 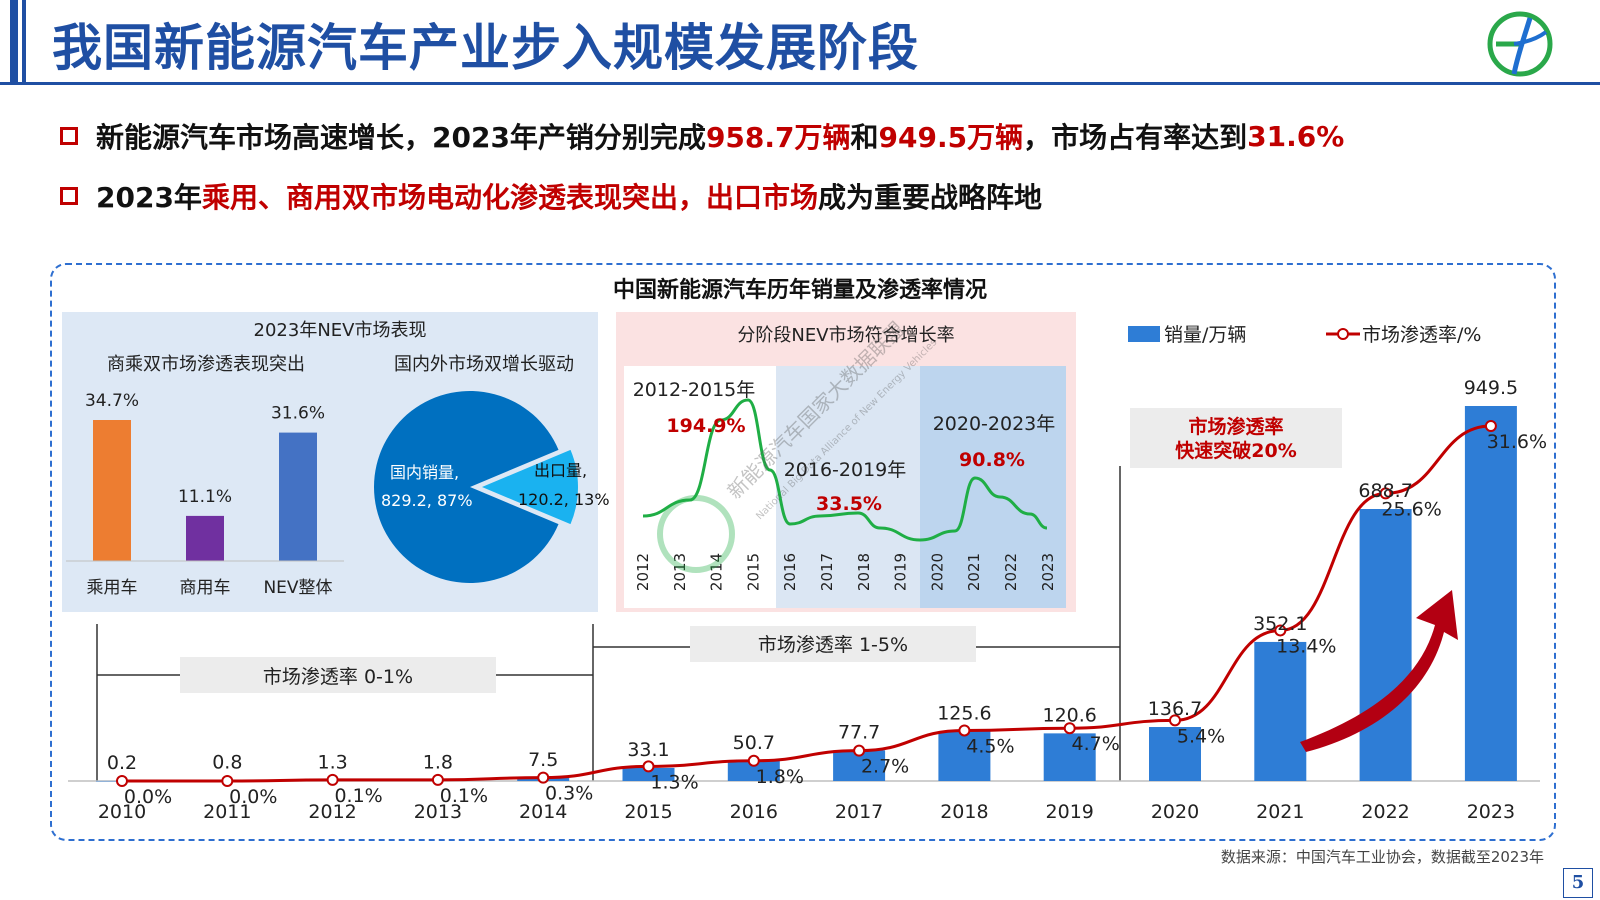 I want to click on page-number: 5, so click(x=1578, y=883).